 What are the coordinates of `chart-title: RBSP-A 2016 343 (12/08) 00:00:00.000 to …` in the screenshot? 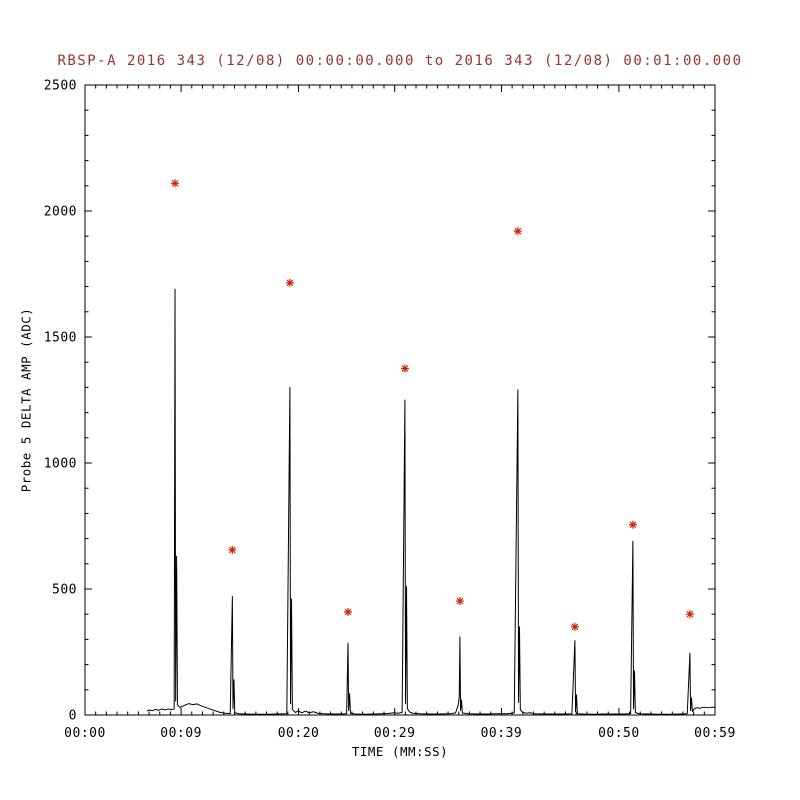 It's located at (400, 61).